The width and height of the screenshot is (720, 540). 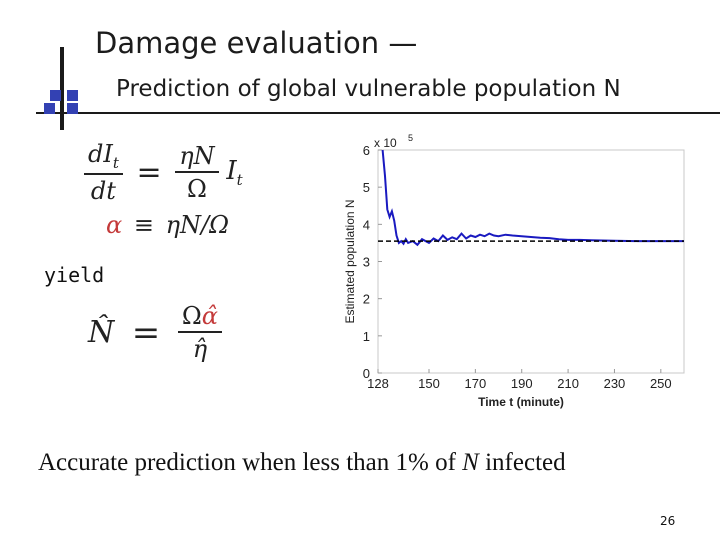 What do you see at coordinates (146, 332) in the screenshot?
I see `eq3-equals: =` at bounding box center [146, 332].